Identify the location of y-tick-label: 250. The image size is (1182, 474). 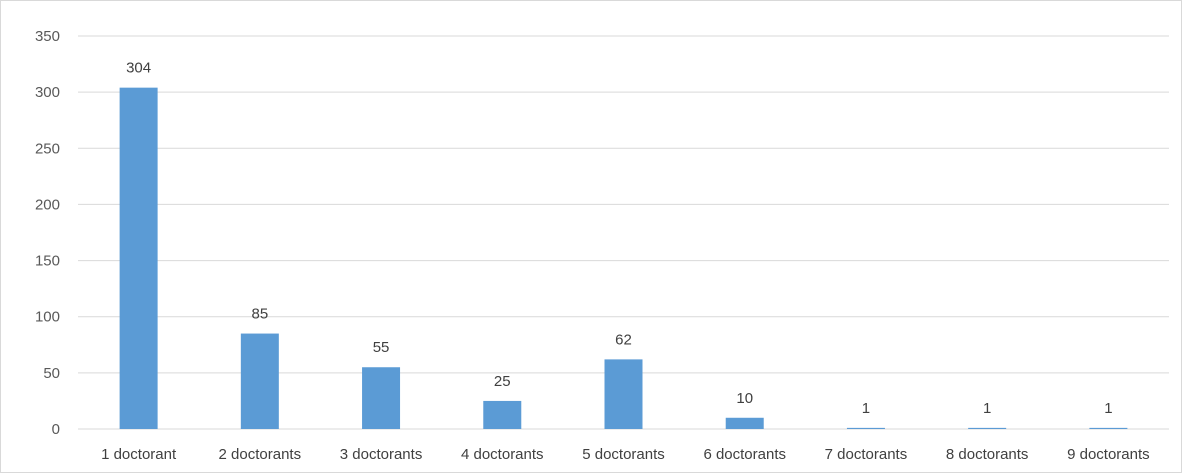
(47, 148).